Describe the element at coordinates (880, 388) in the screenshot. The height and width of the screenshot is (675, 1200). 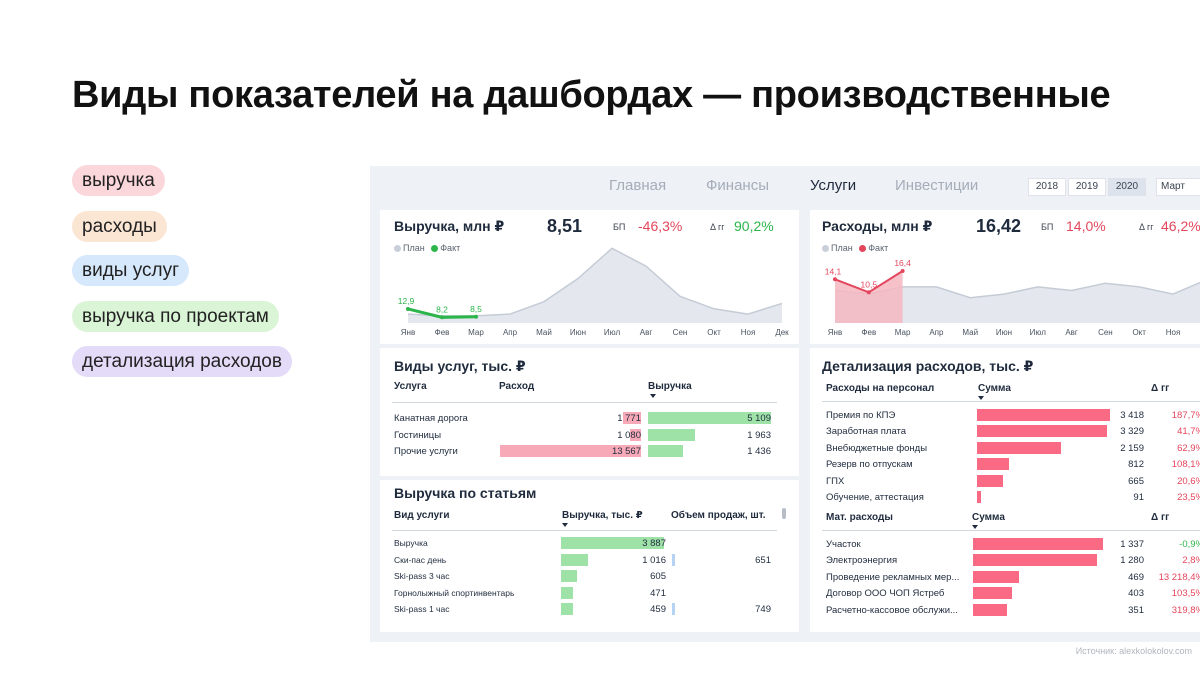
I see `detail-group-header: Расходы на персонал` at that location.